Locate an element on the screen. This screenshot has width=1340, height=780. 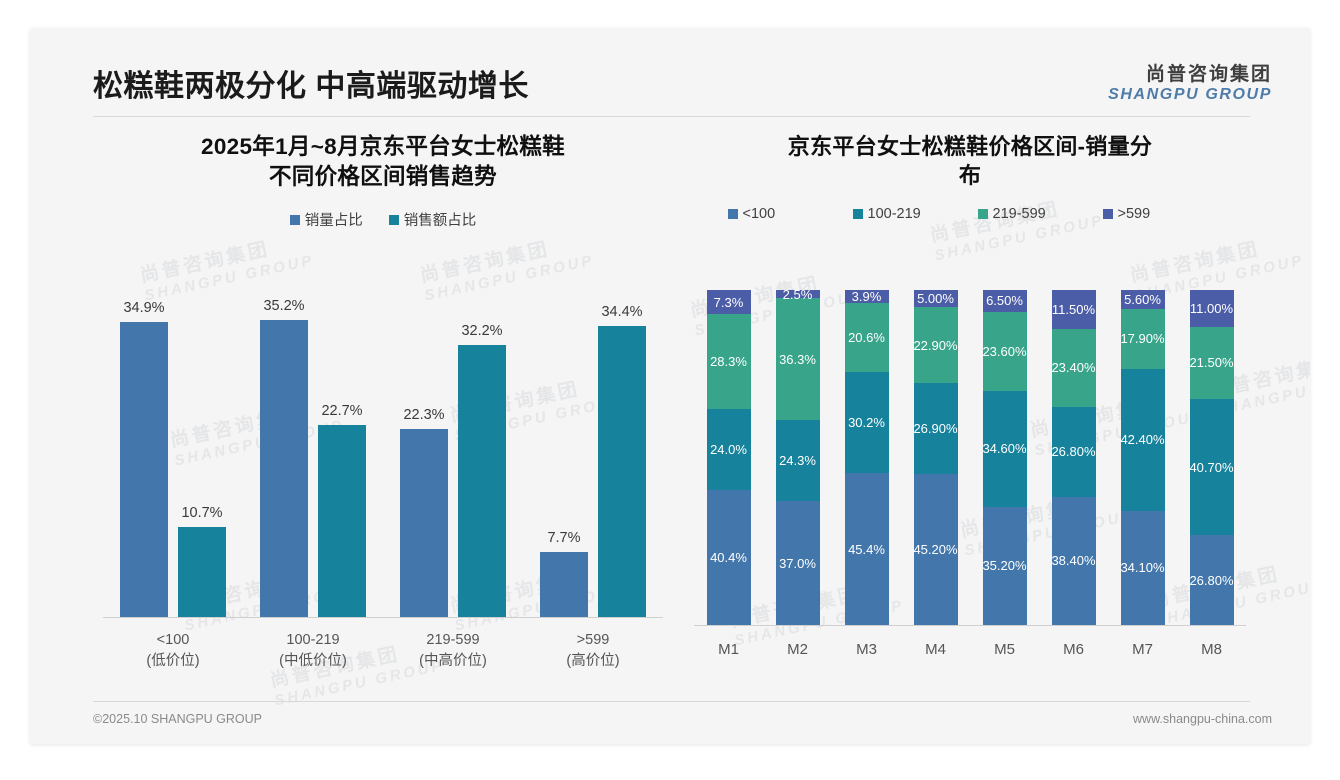
stacked-segment: 40.70% is located at coordinates (1211, 467).